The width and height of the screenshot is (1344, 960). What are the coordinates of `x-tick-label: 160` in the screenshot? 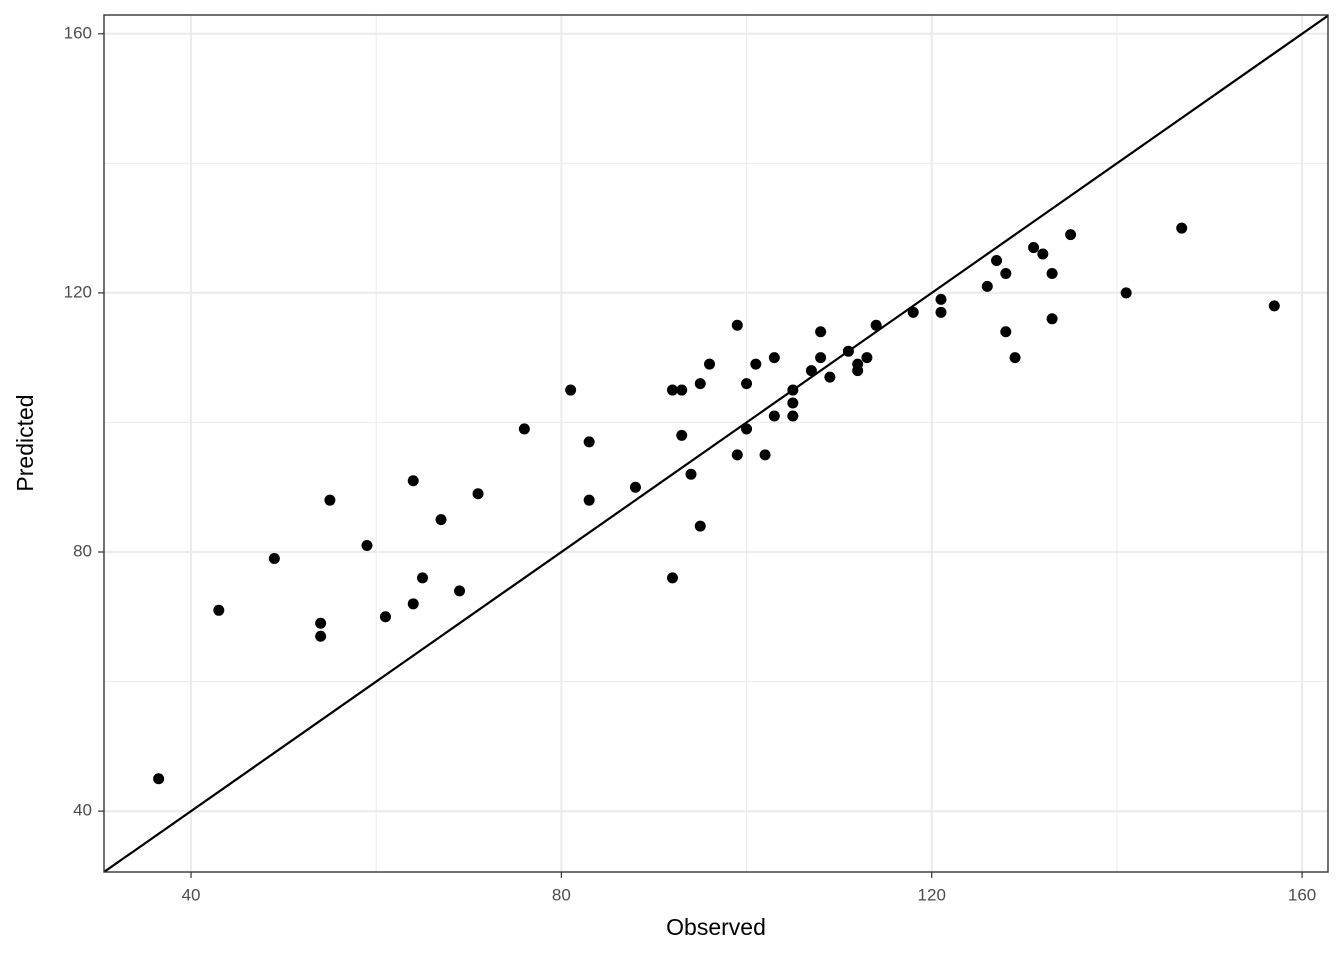 It's located at (1302, 894).